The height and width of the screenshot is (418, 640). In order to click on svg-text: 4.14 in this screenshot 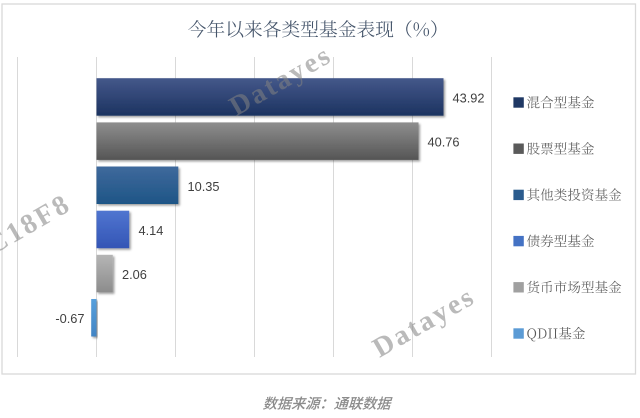, I will do `click(151, 230)`.